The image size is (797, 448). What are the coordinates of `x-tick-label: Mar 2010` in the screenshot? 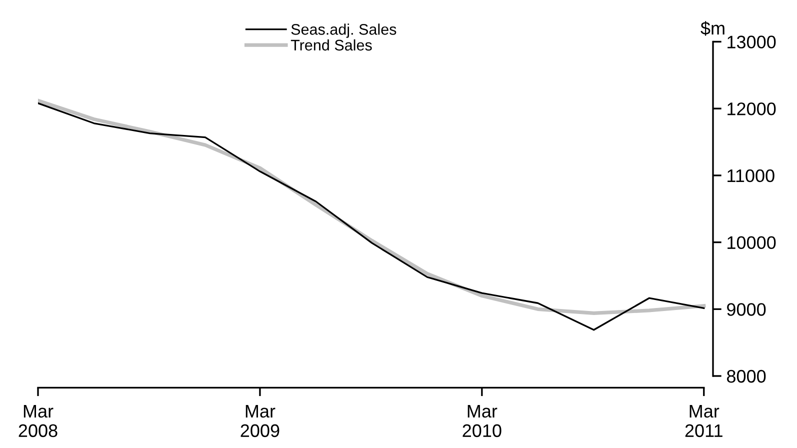 It's located at (482, 421).